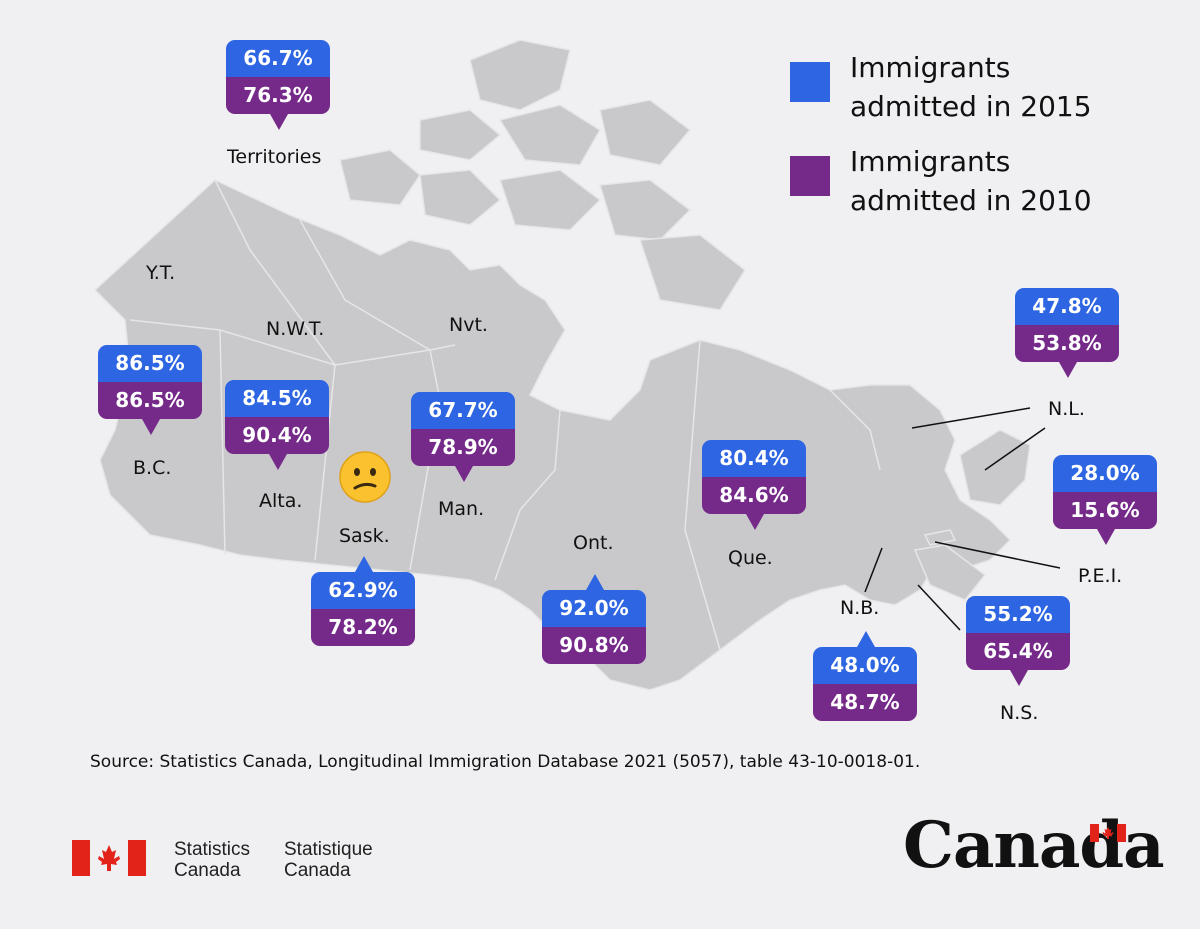  Describe the element at coordinates (950, 572) in the screenshot. I see `nova-scotia` at that location.